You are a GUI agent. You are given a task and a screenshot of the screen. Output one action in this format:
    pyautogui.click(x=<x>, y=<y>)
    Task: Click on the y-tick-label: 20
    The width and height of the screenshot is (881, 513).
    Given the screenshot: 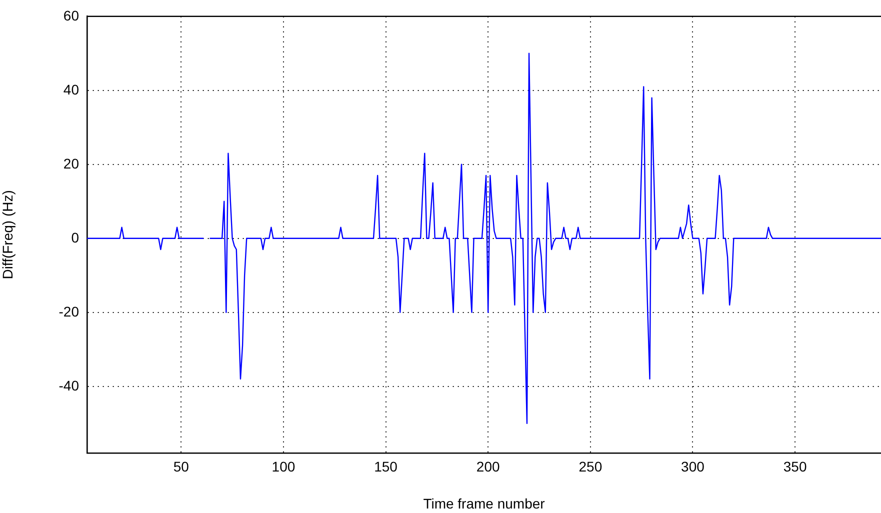 What is the action you would take?
    pyautogui.click(x=71, y=163)
    